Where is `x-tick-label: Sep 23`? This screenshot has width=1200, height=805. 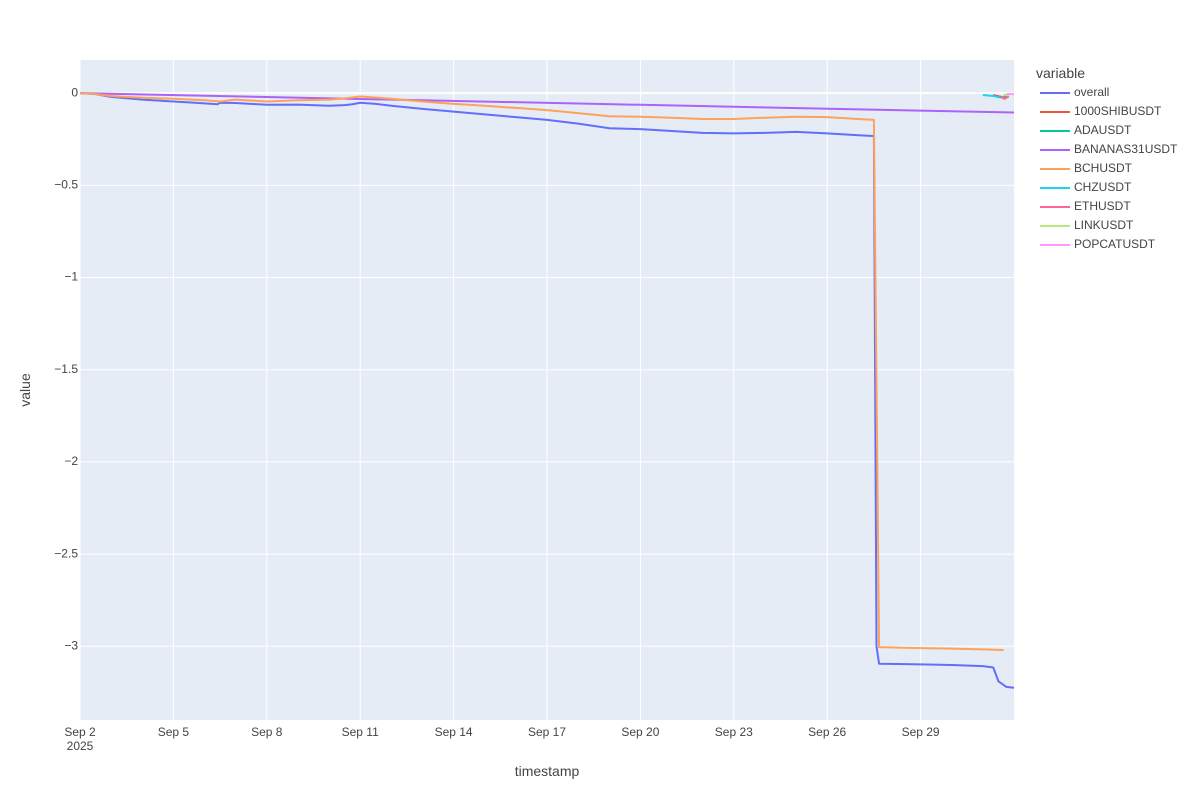
x-tick-label: Sep 23 is located at coordinates (734, 732).